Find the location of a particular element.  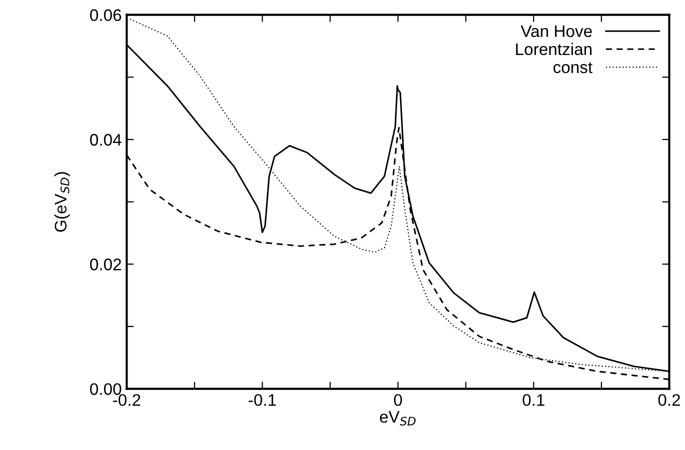

y-tick-label: 0.04 is located at coordinates (106, 140).